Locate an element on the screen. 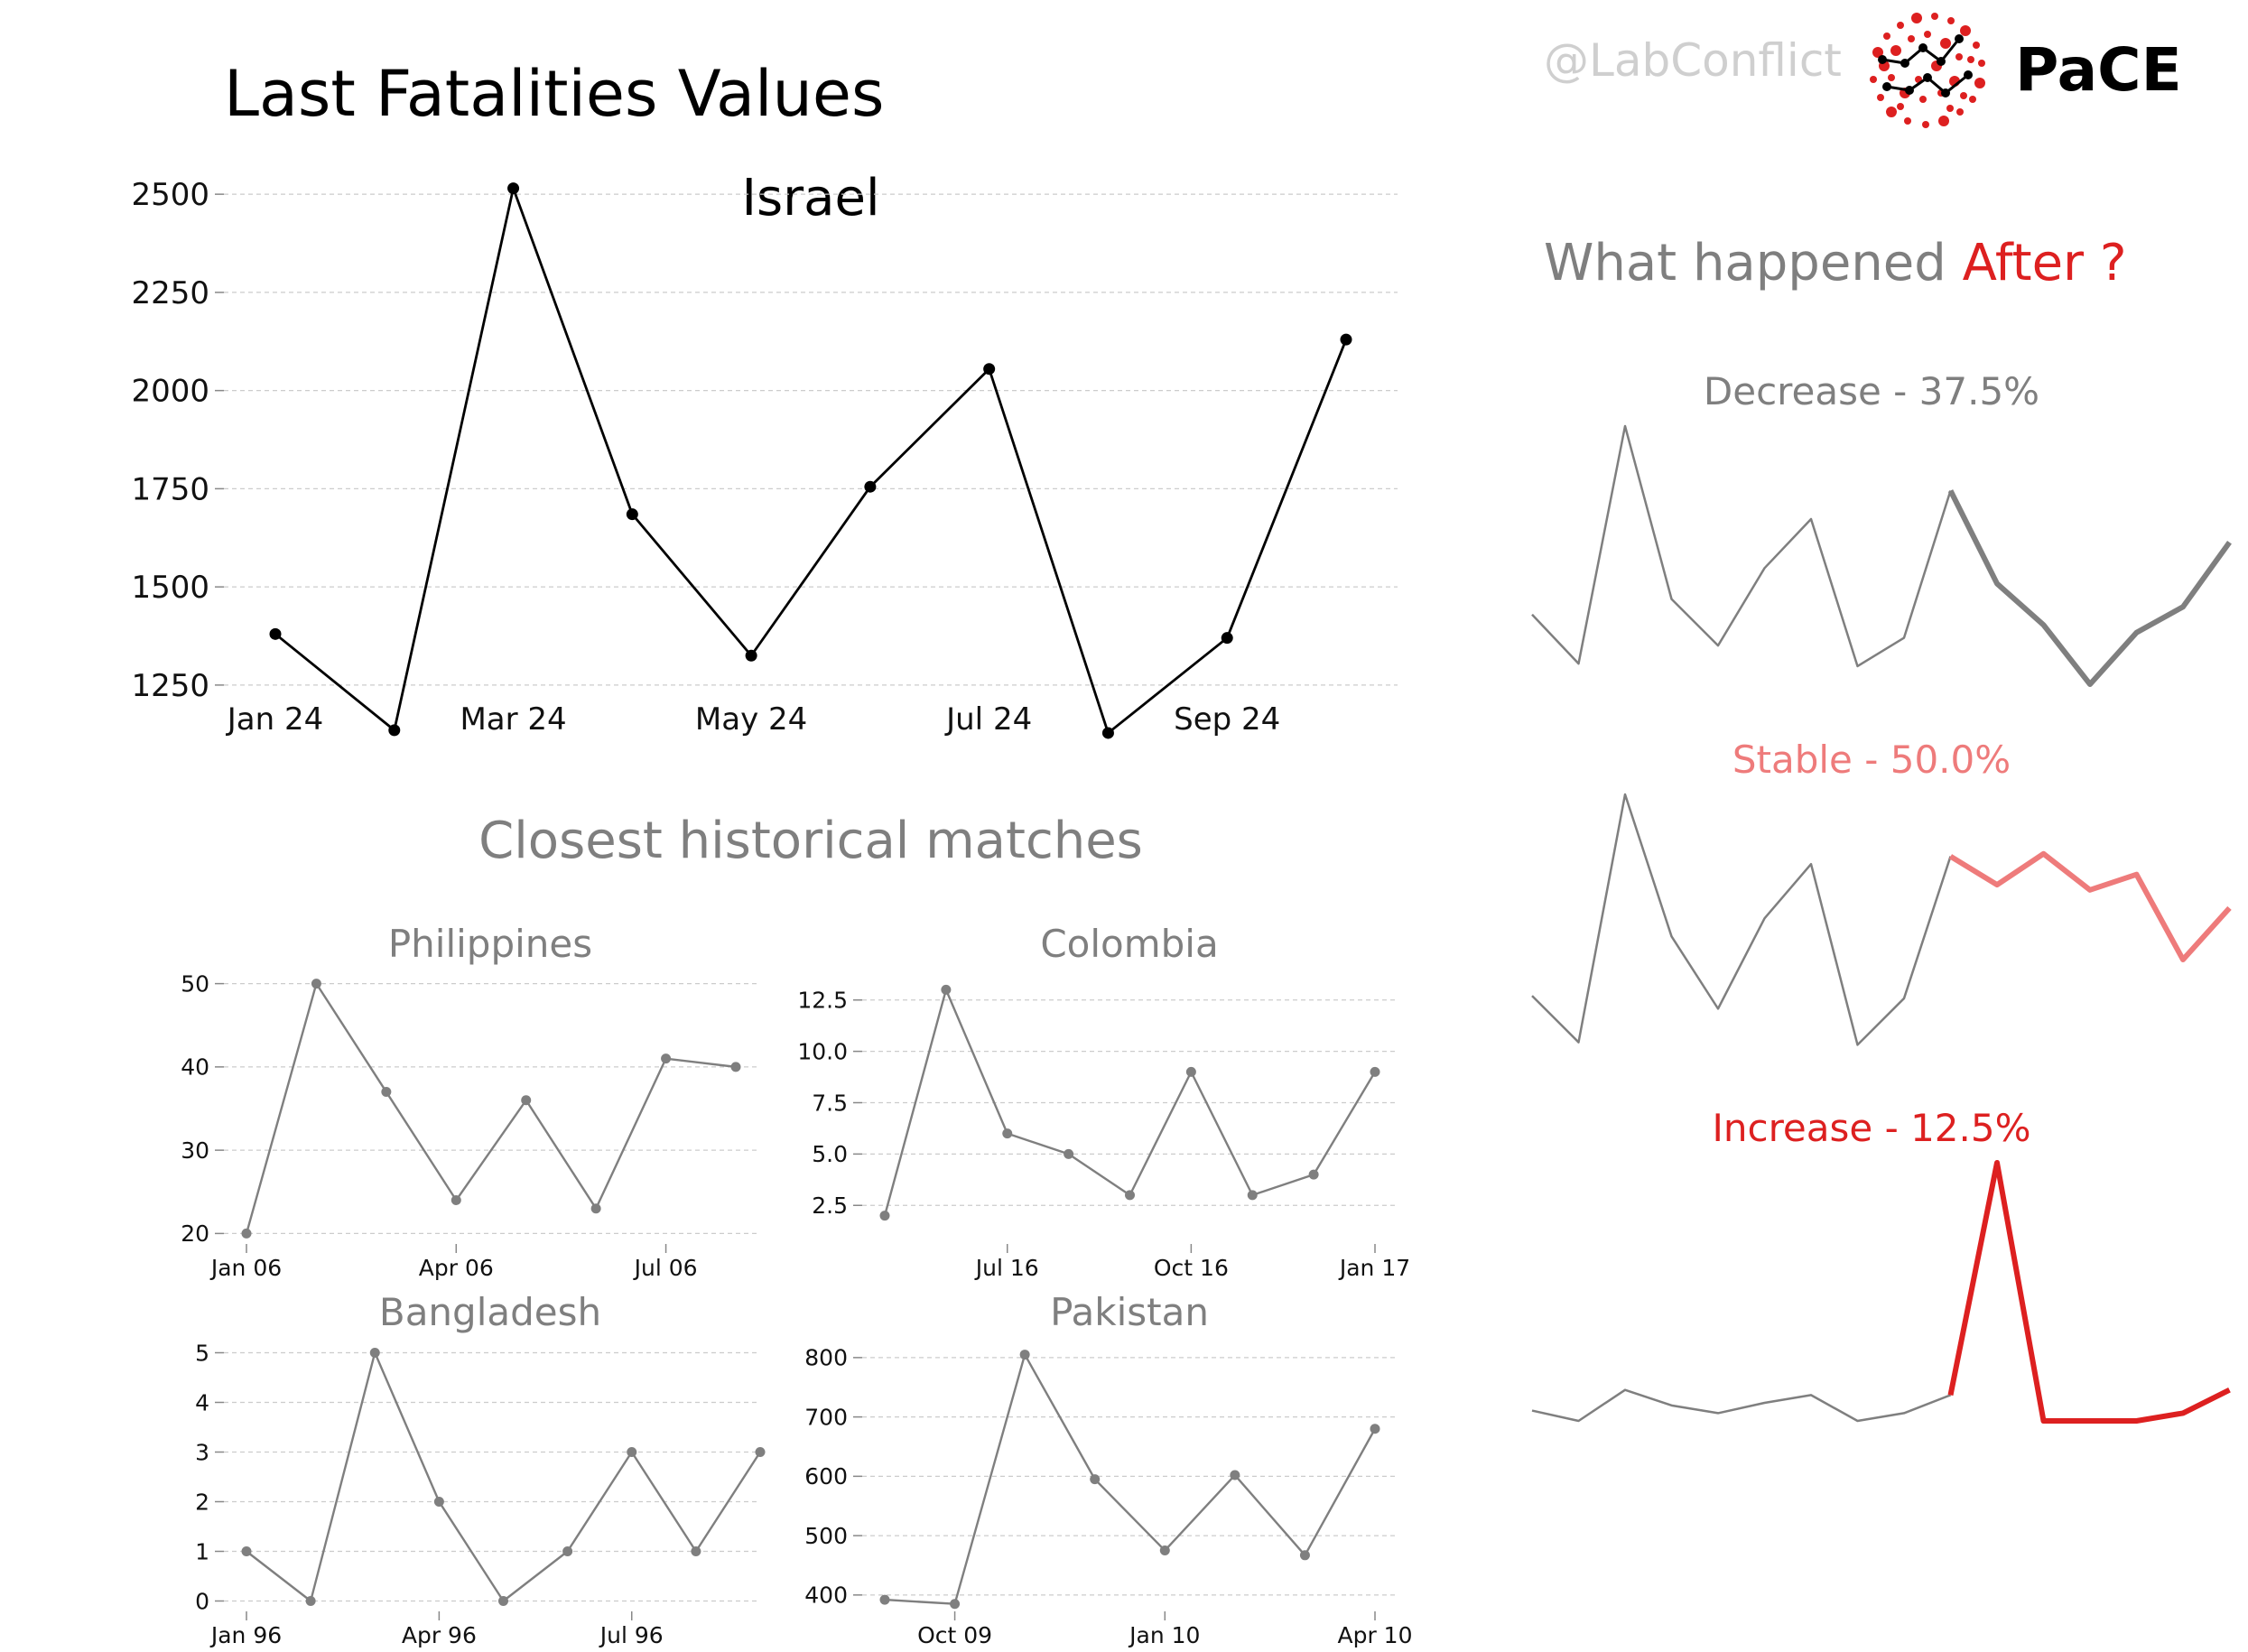 This screenshot has height=1652, width=2248. pace-logo: PaCE is located at coordinates (2026, 70).